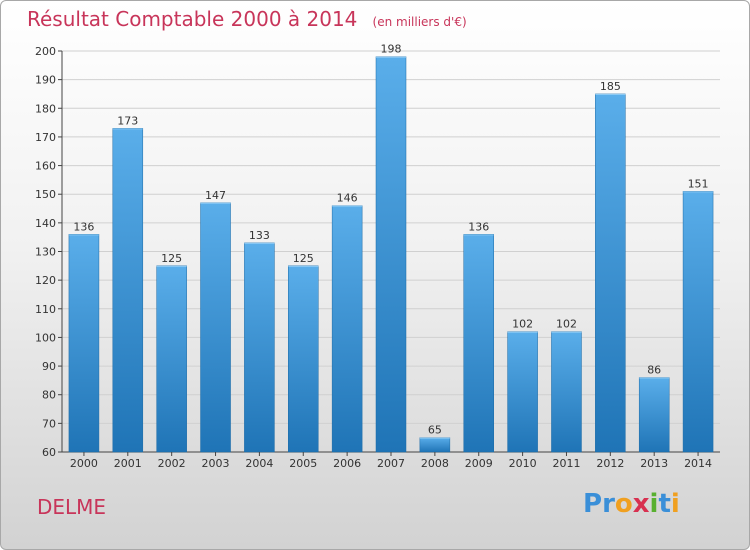 The height and width of the screenshot is (550, 750). Describe the element at coordinates (303, 463) in the screenshot. I see `x-tick-label: 2005` at that location.